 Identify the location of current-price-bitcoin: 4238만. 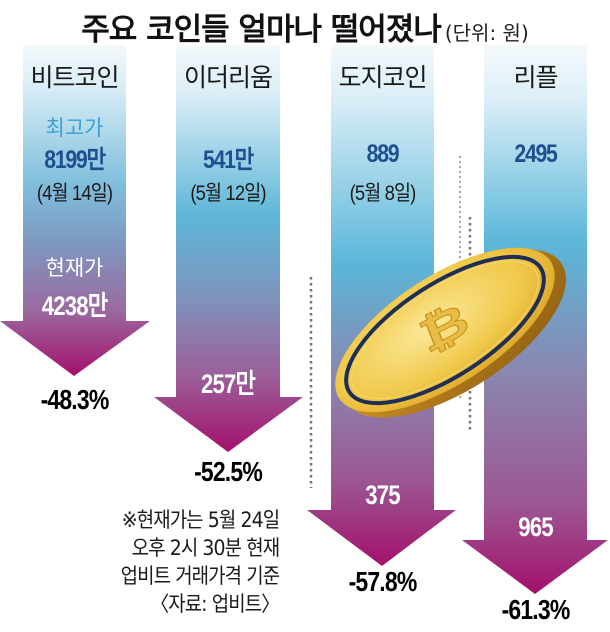
(74, 306).